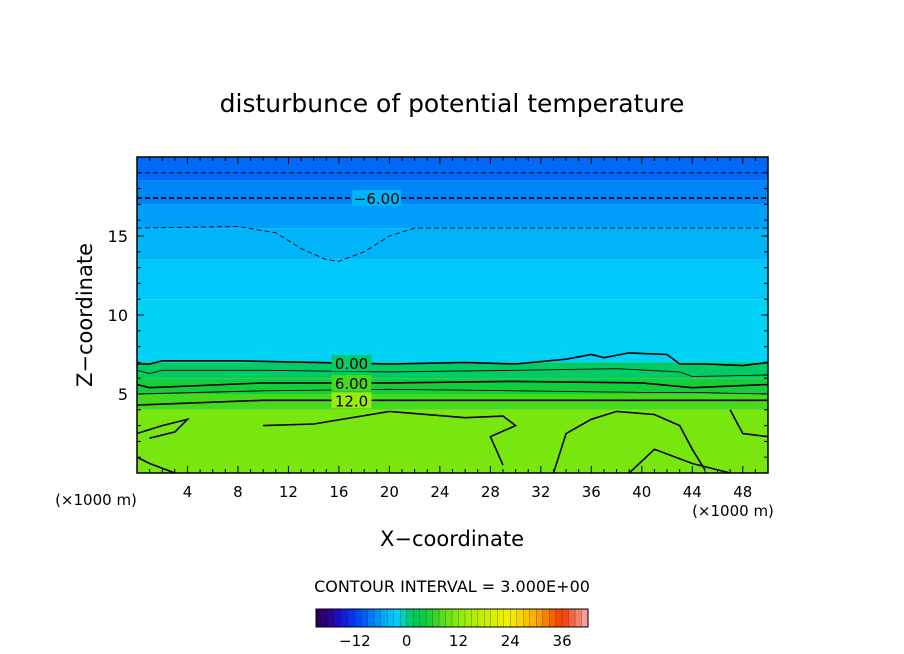  I want to click on colorbar-frame, so click(452, 618).